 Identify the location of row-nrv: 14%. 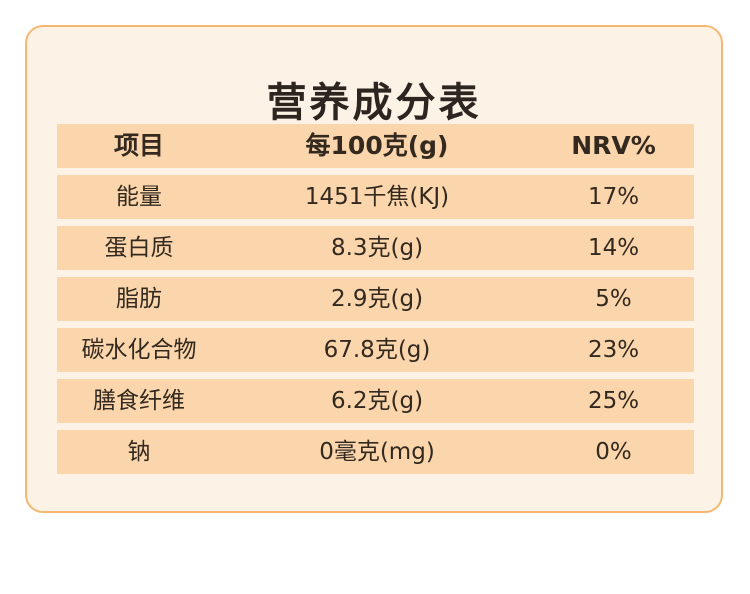
(613, 248).